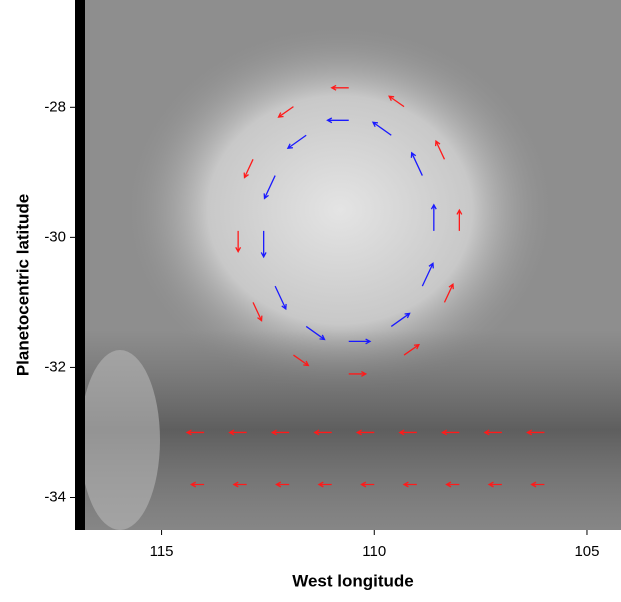 This screenshot has height=602, width=621. I want to click on y-tick-label: -34, so click(55, 496).